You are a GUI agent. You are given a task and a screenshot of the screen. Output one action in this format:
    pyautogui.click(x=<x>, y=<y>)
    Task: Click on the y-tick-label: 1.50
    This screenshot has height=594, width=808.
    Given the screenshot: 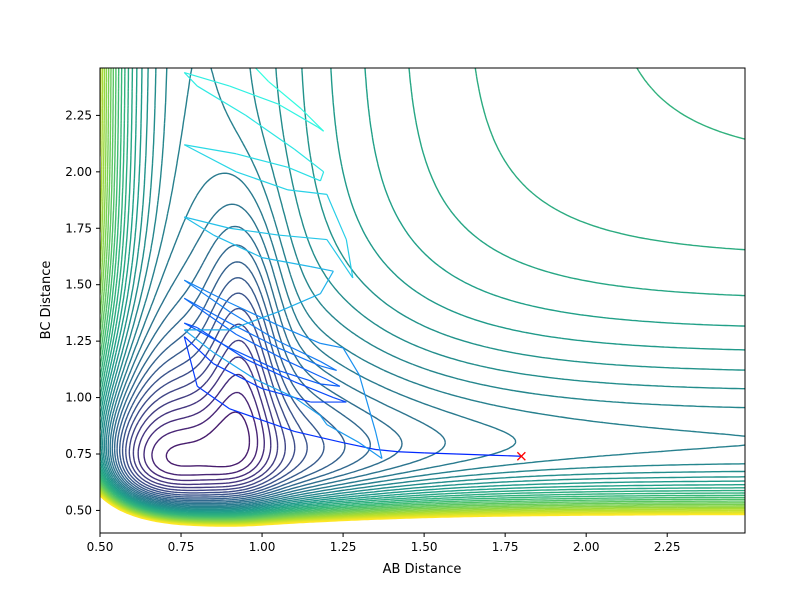 What is the action you would take?
    pyautogui.click(x=78, y=285)
    